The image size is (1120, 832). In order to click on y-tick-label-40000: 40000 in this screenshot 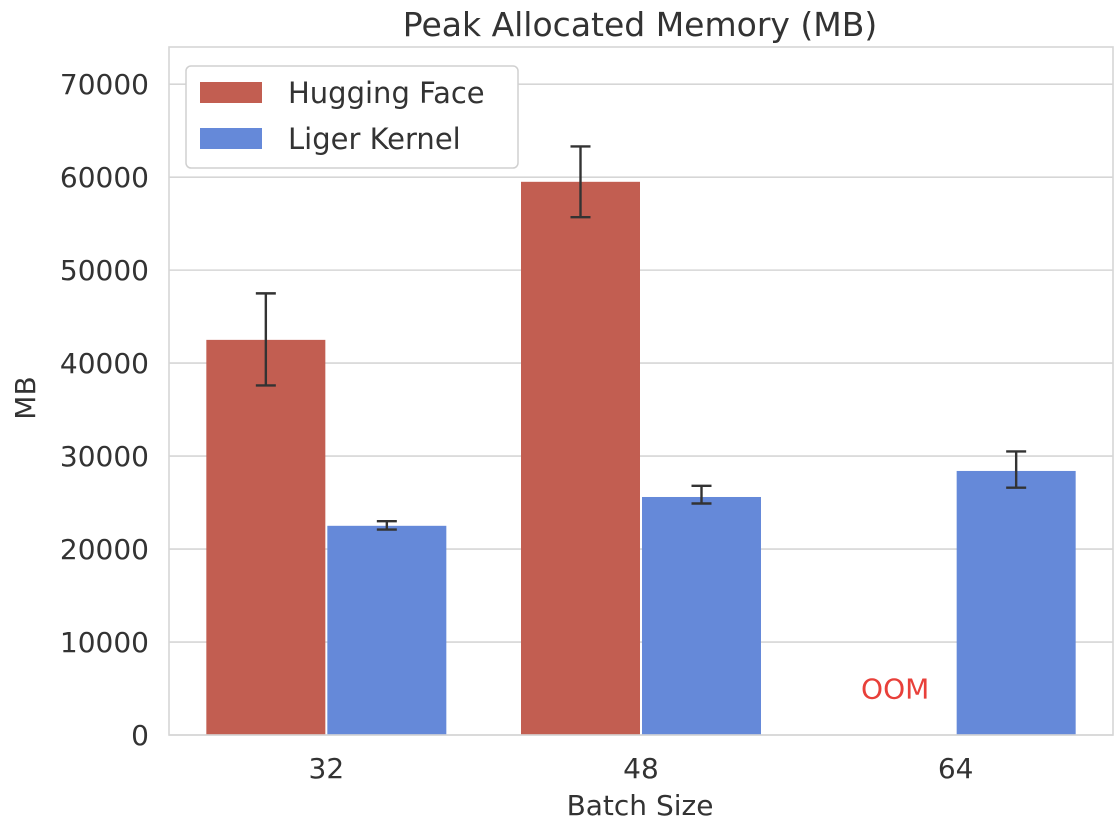, I will do `click(104, 363)`.